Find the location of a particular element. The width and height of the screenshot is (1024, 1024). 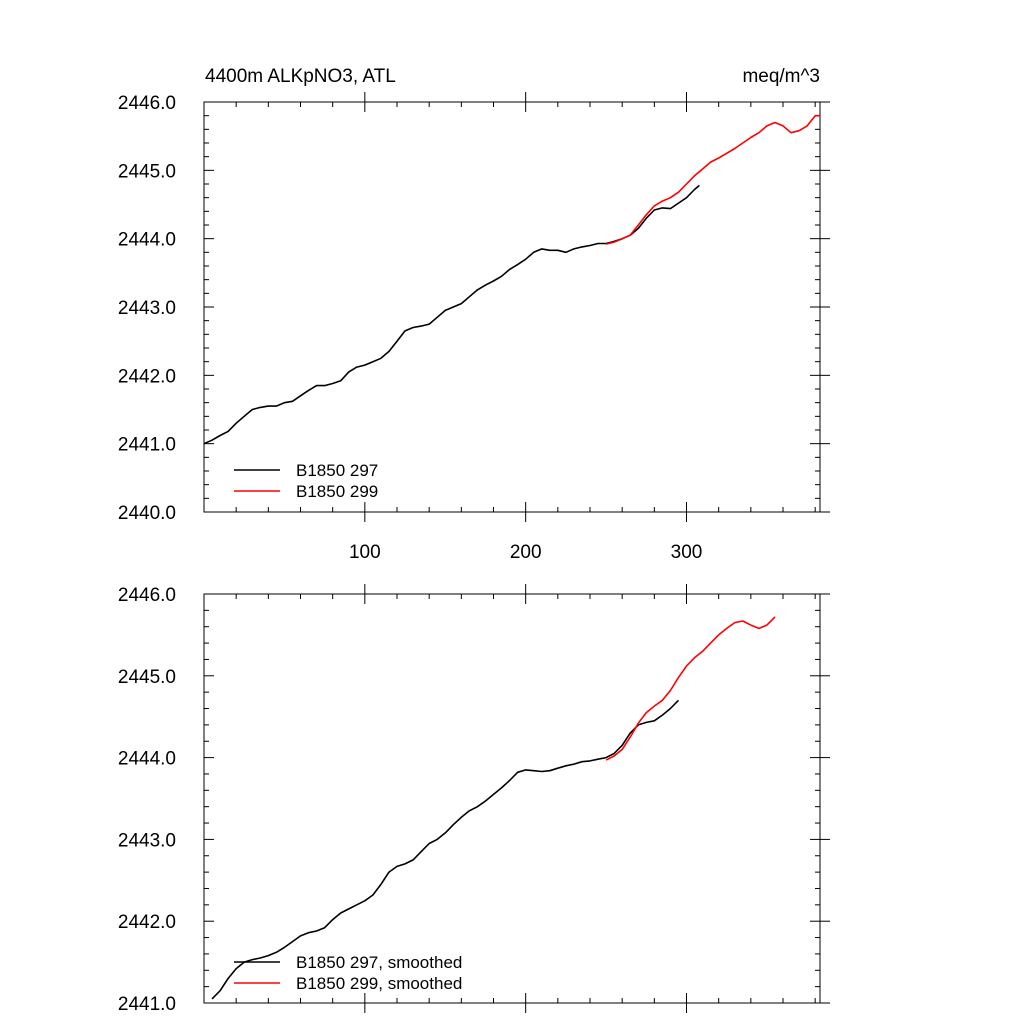

top-panel-legend: B1850 297 B1850 299 is located at coordinates (306, 481).